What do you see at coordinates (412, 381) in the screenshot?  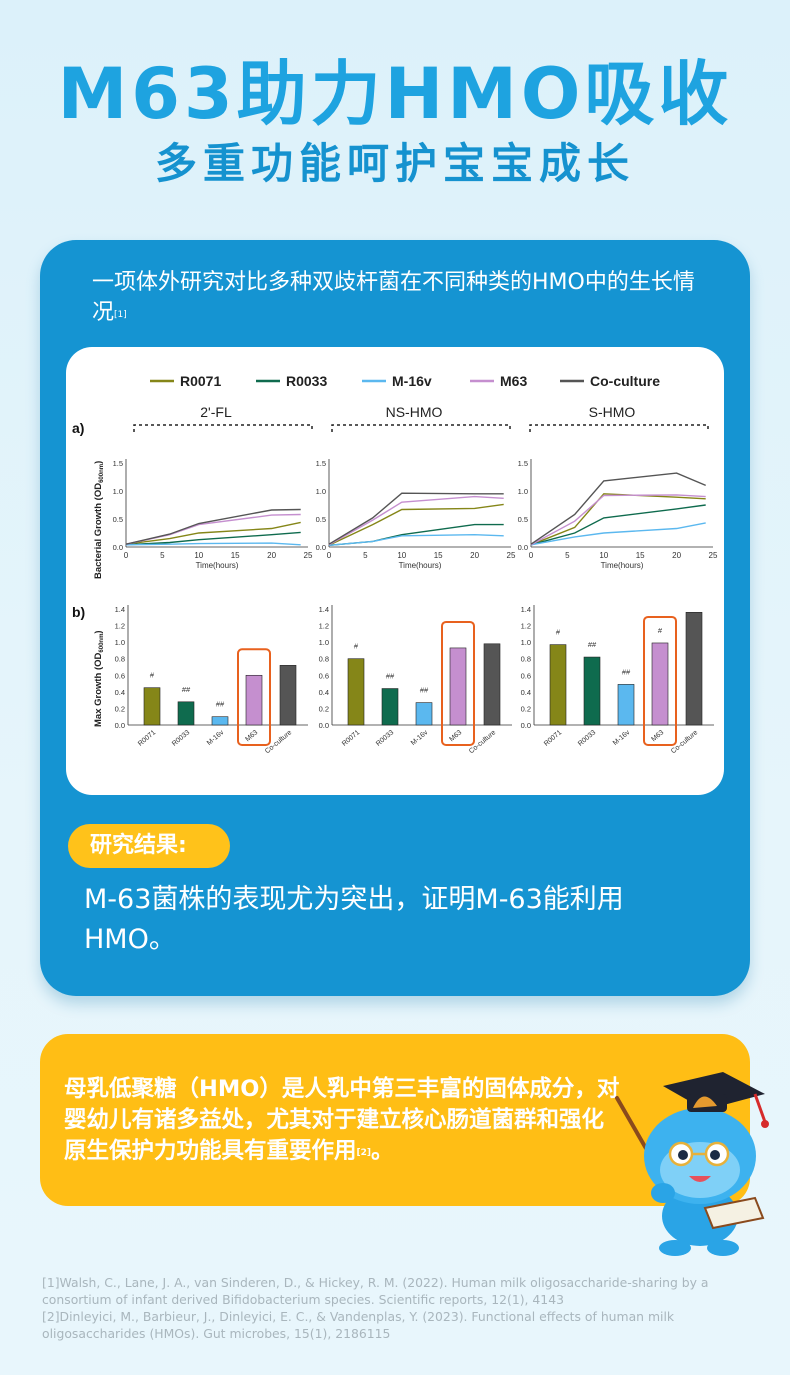 I see `legend-label-M-16v: M-16v` at bounding box center [412, 381].